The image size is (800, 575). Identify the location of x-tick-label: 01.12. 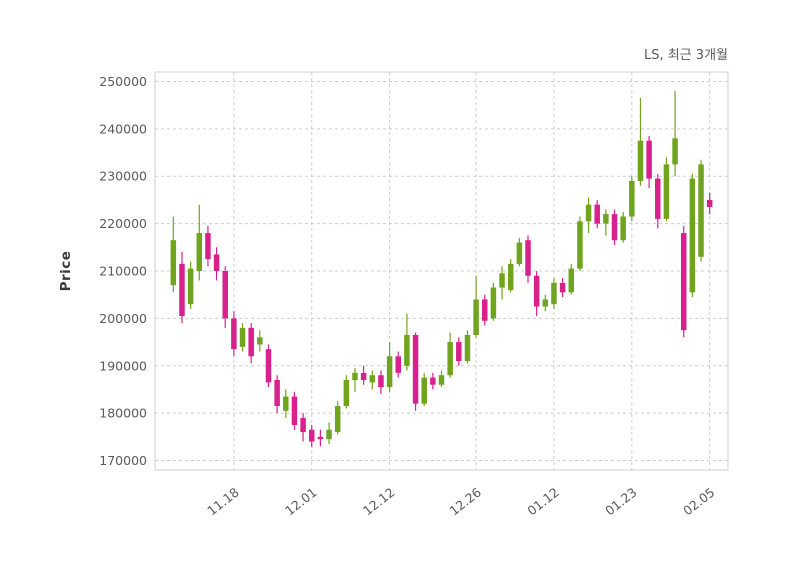
(542, 502).